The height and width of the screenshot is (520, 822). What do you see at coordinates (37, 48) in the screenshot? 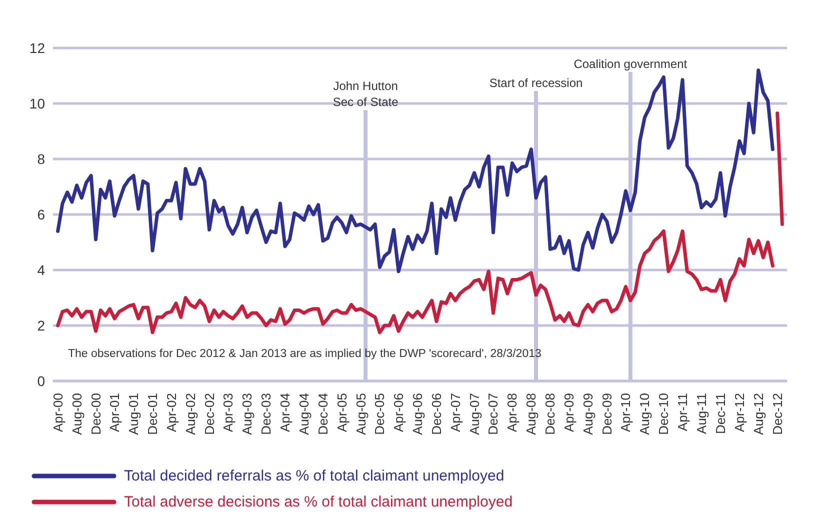
I see `y-tick-label: 12` at bounding box center [37, 48].